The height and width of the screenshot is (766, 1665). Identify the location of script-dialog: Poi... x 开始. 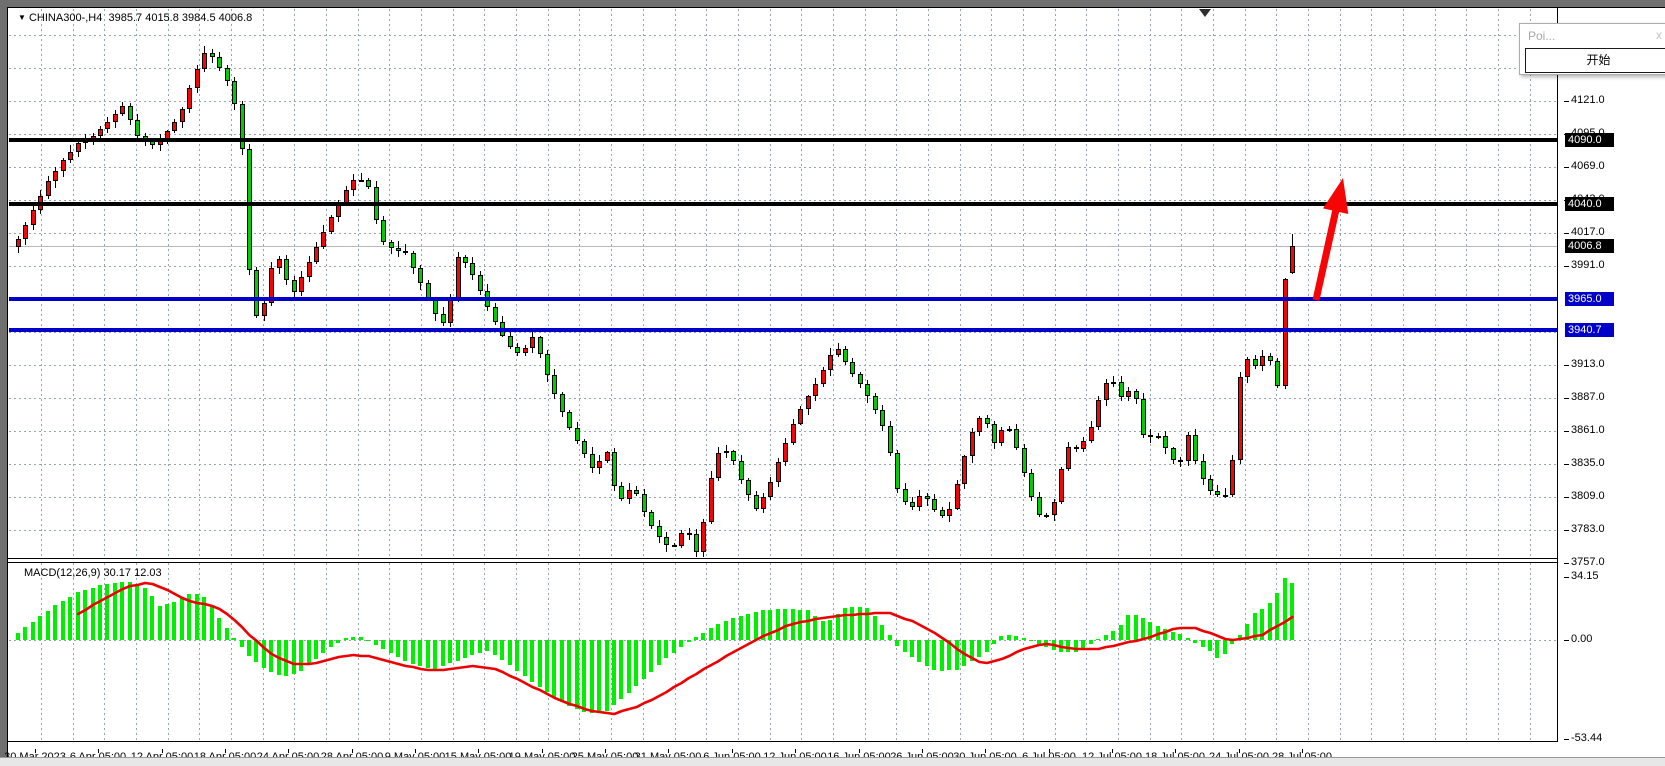
(1592, 49).